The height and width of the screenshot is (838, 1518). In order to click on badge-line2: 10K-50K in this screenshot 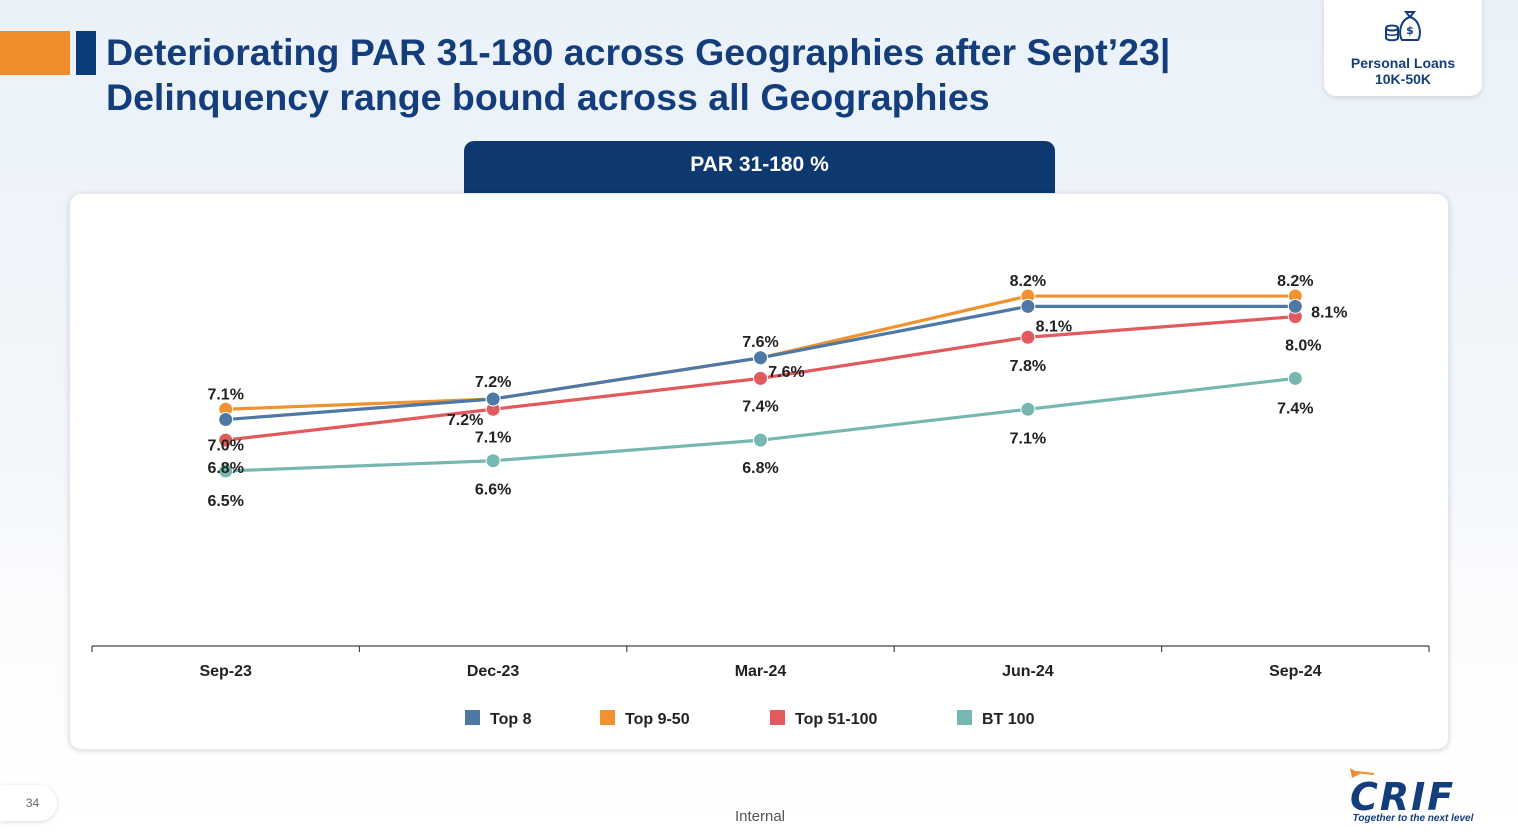, I will do `click(1403, 79)`.